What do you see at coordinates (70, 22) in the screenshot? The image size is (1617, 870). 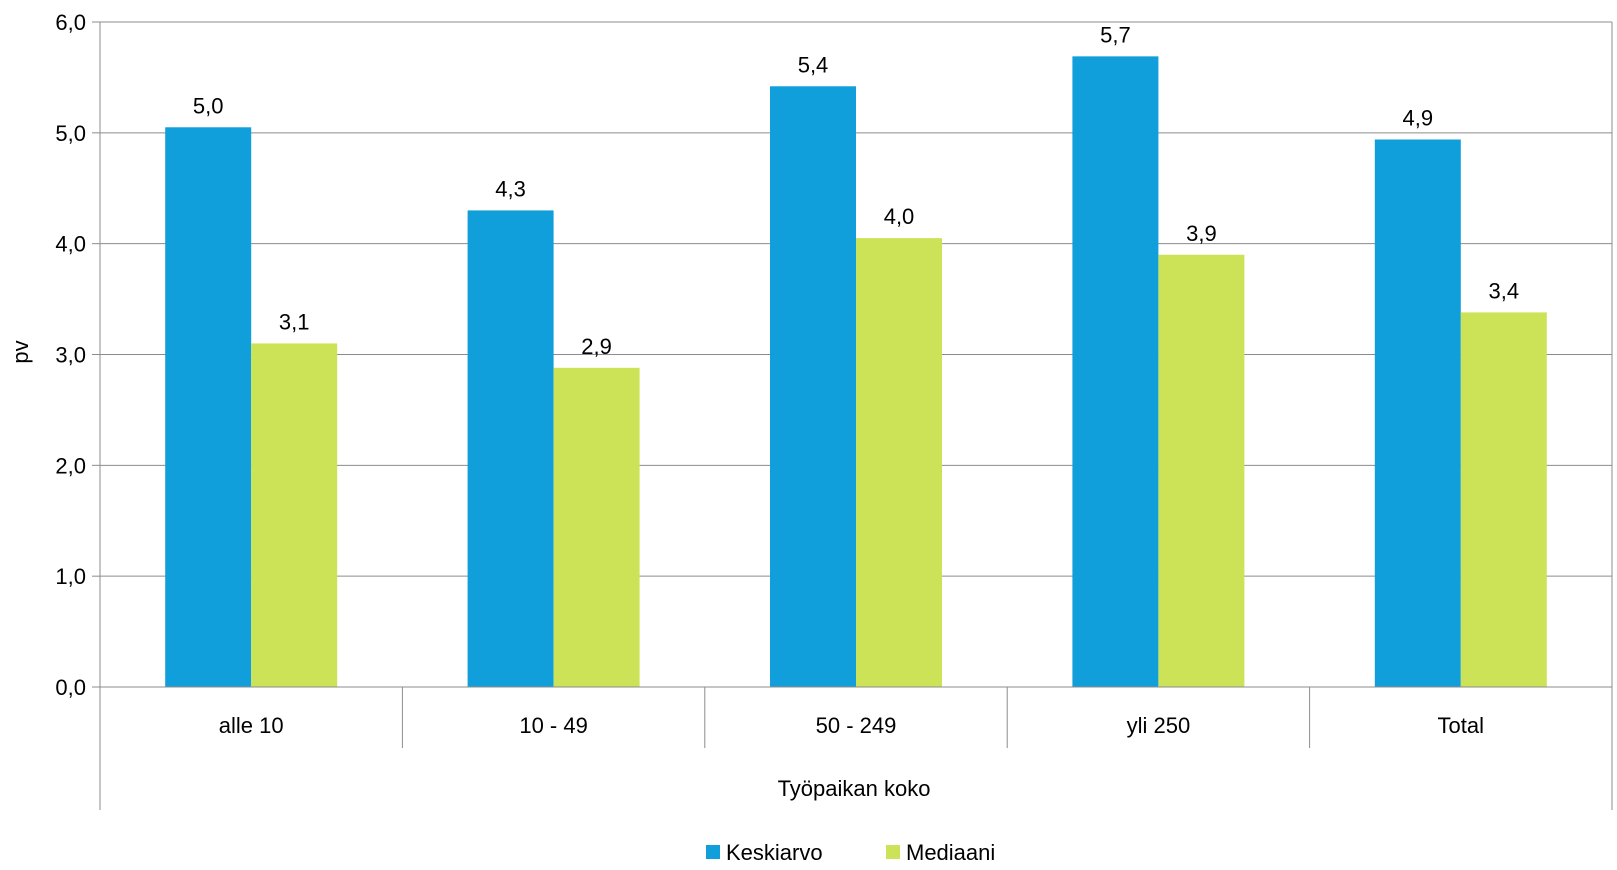 I see `y-tick-label: 6,0` at bounding box center [70, 22].